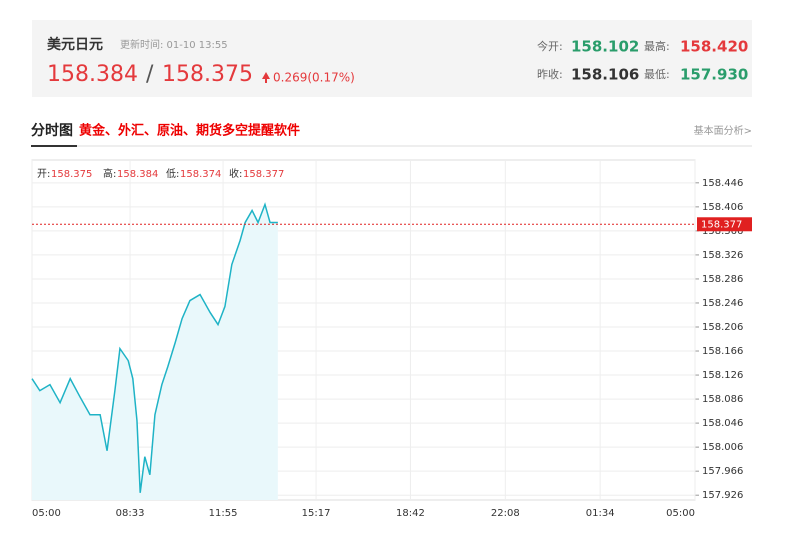  Describe the element at coordinates (71, 174) in the screenshot. I see `info-value: 158.375` at that location.